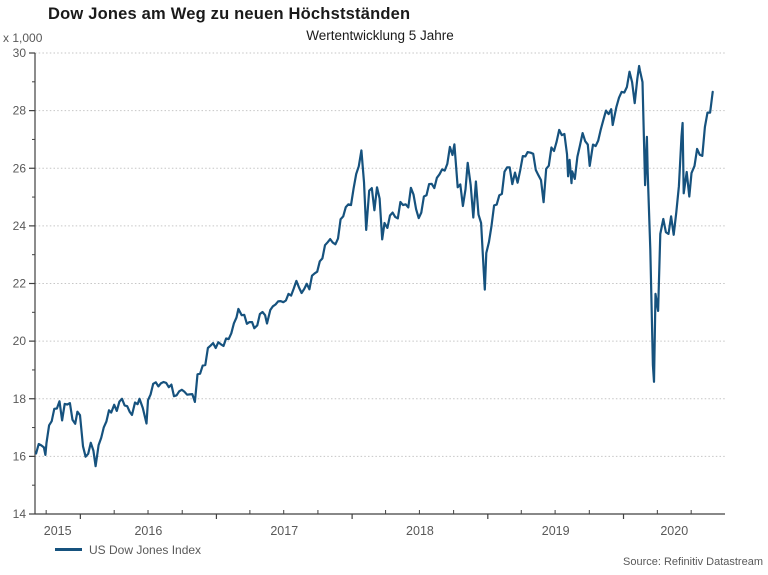 The image size is (768, 575). Describe the element at coordinates (20, 168) in the screenshot. I see `y-tick-label-26: 26` at that location.